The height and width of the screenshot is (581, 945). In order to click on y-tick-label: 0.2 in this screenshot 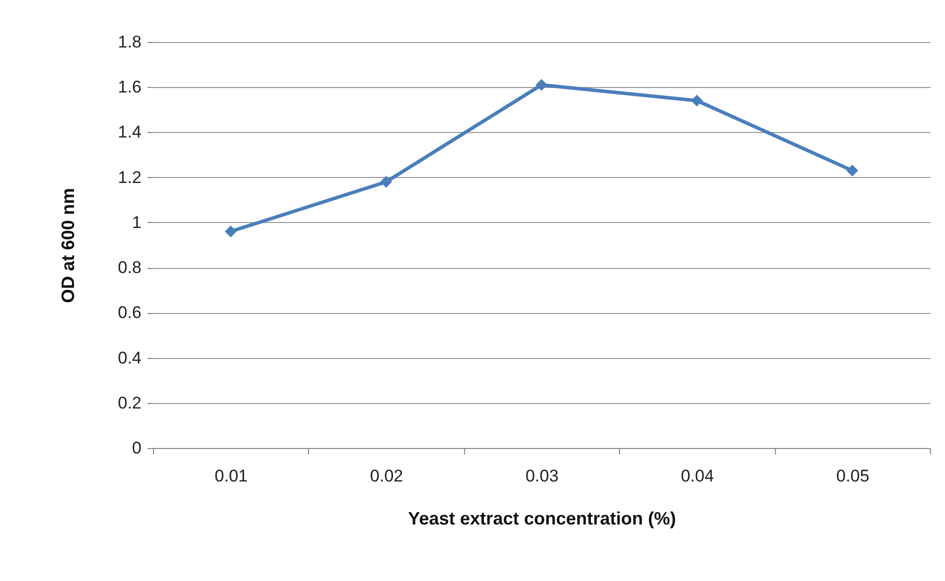, I will do `click(130, 402)`.